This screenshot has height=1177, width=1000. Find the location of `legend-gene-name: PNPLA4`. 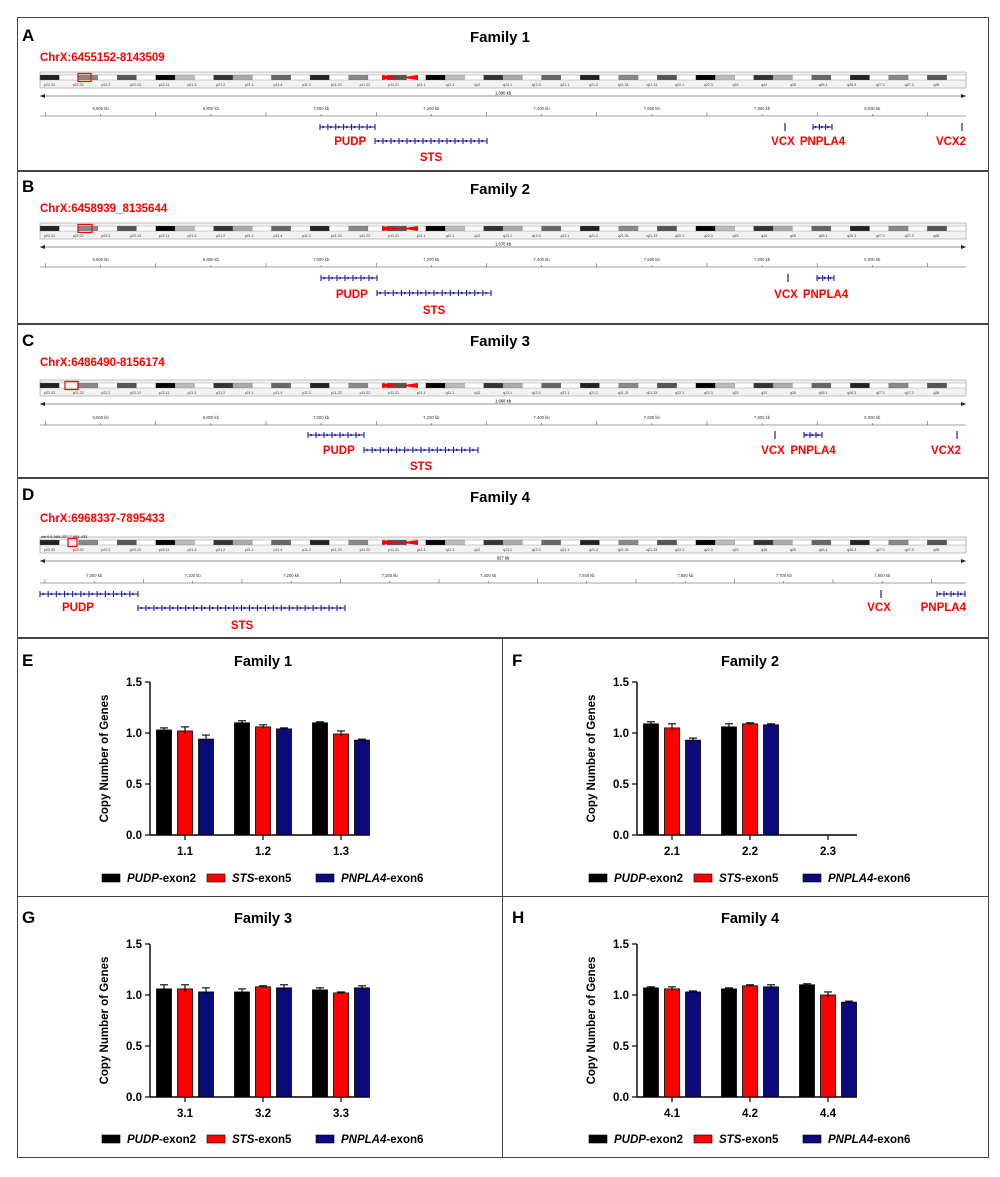

legend-gene-name: PNPLA4 is located at coordinates (364, 879).